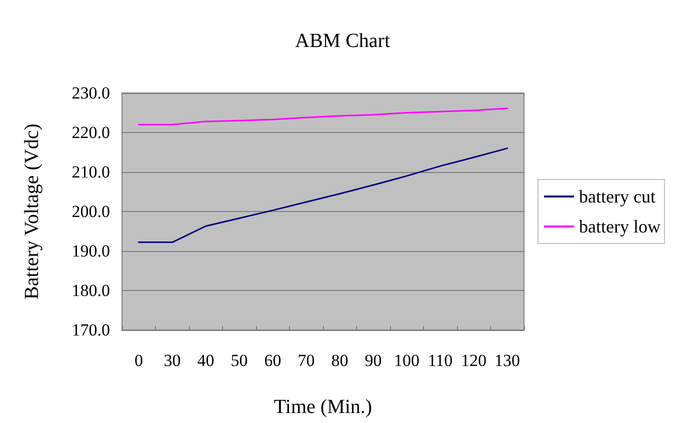 The width and height of the screenshot is (674, 423). Describe the element at coordinates (440, 360) in the screenshot. I see `x-tick-label: 110` at that location.